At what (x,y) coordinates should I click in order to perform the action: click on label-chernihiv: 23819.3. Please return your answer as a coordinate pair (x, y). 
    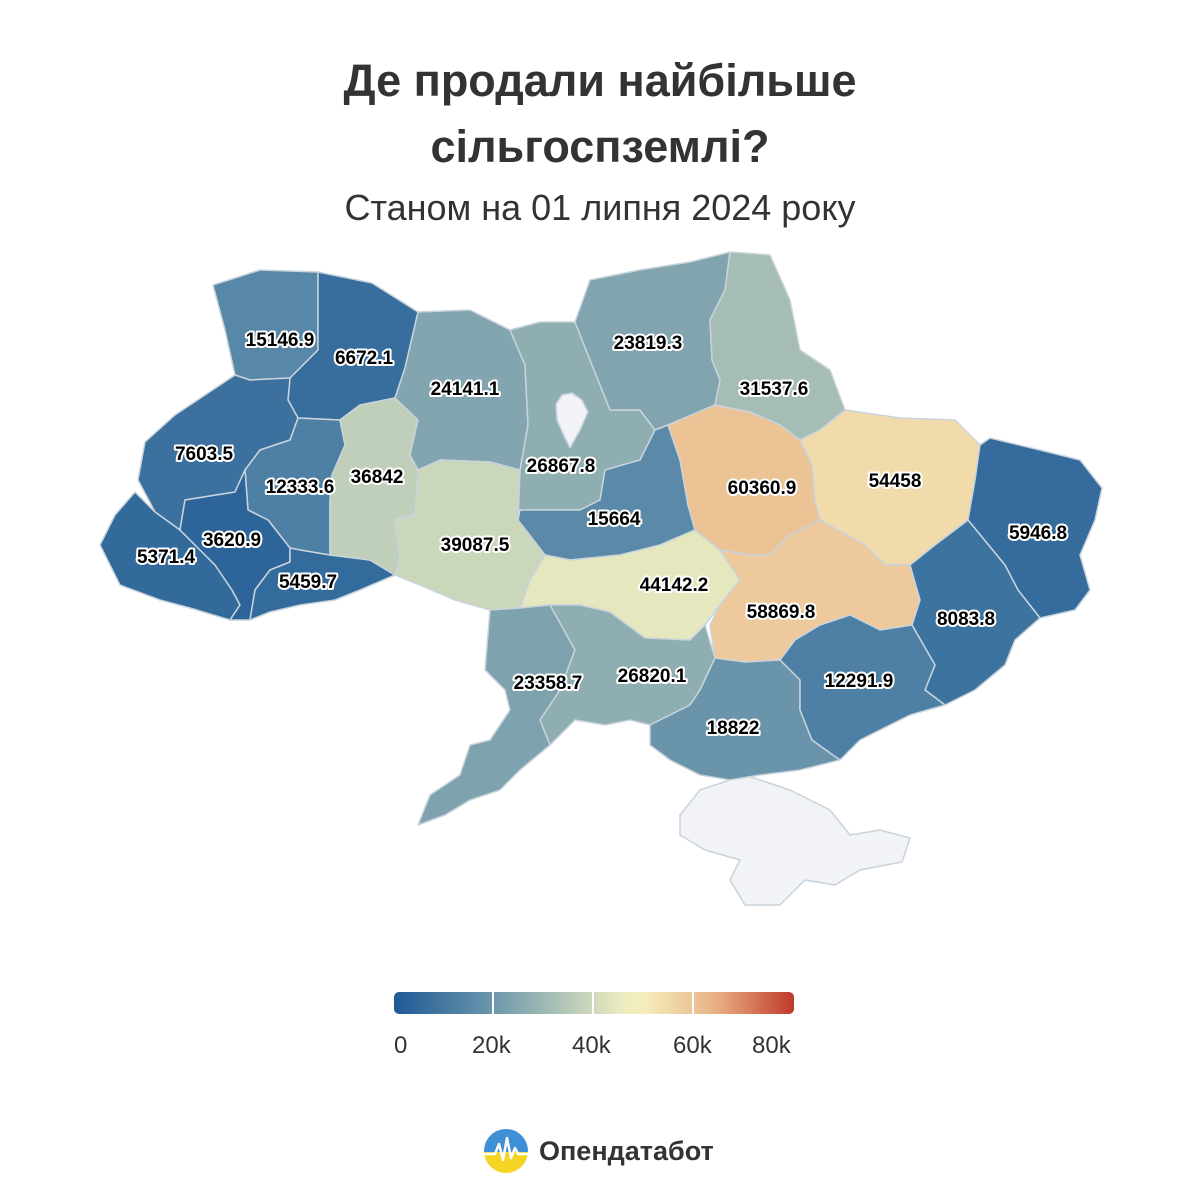
    Looking at the image, I should click on (648, 343).